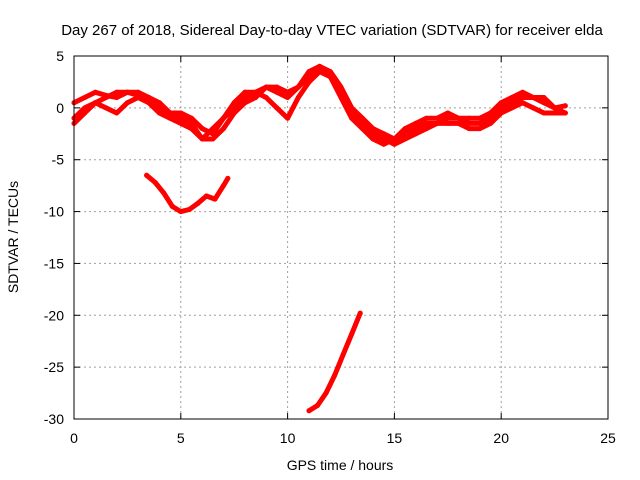  What do you see at coordinates (501, 438) in the screenshot?
I see `x-tick-label: 20` at bounding box center [501, 438].